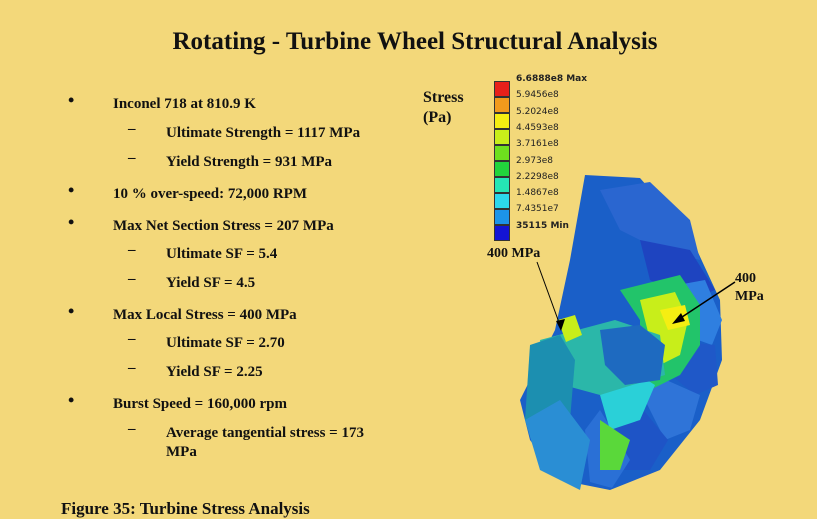  I want to click on callout-right-line2: MPa, so click(749, 296).